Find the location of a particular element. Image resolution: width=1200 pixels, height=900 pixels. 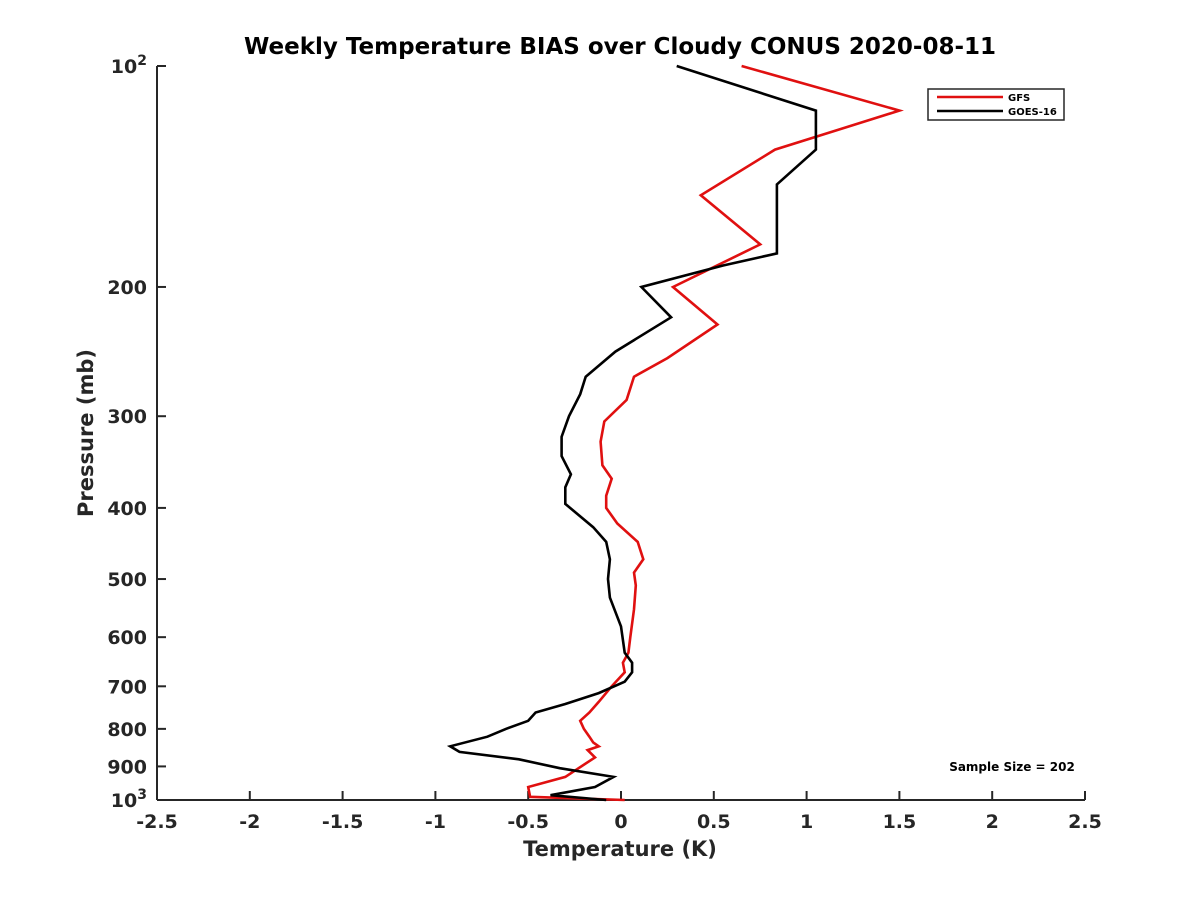

y-tick-label: 900 is located at coordinates (127, 767).